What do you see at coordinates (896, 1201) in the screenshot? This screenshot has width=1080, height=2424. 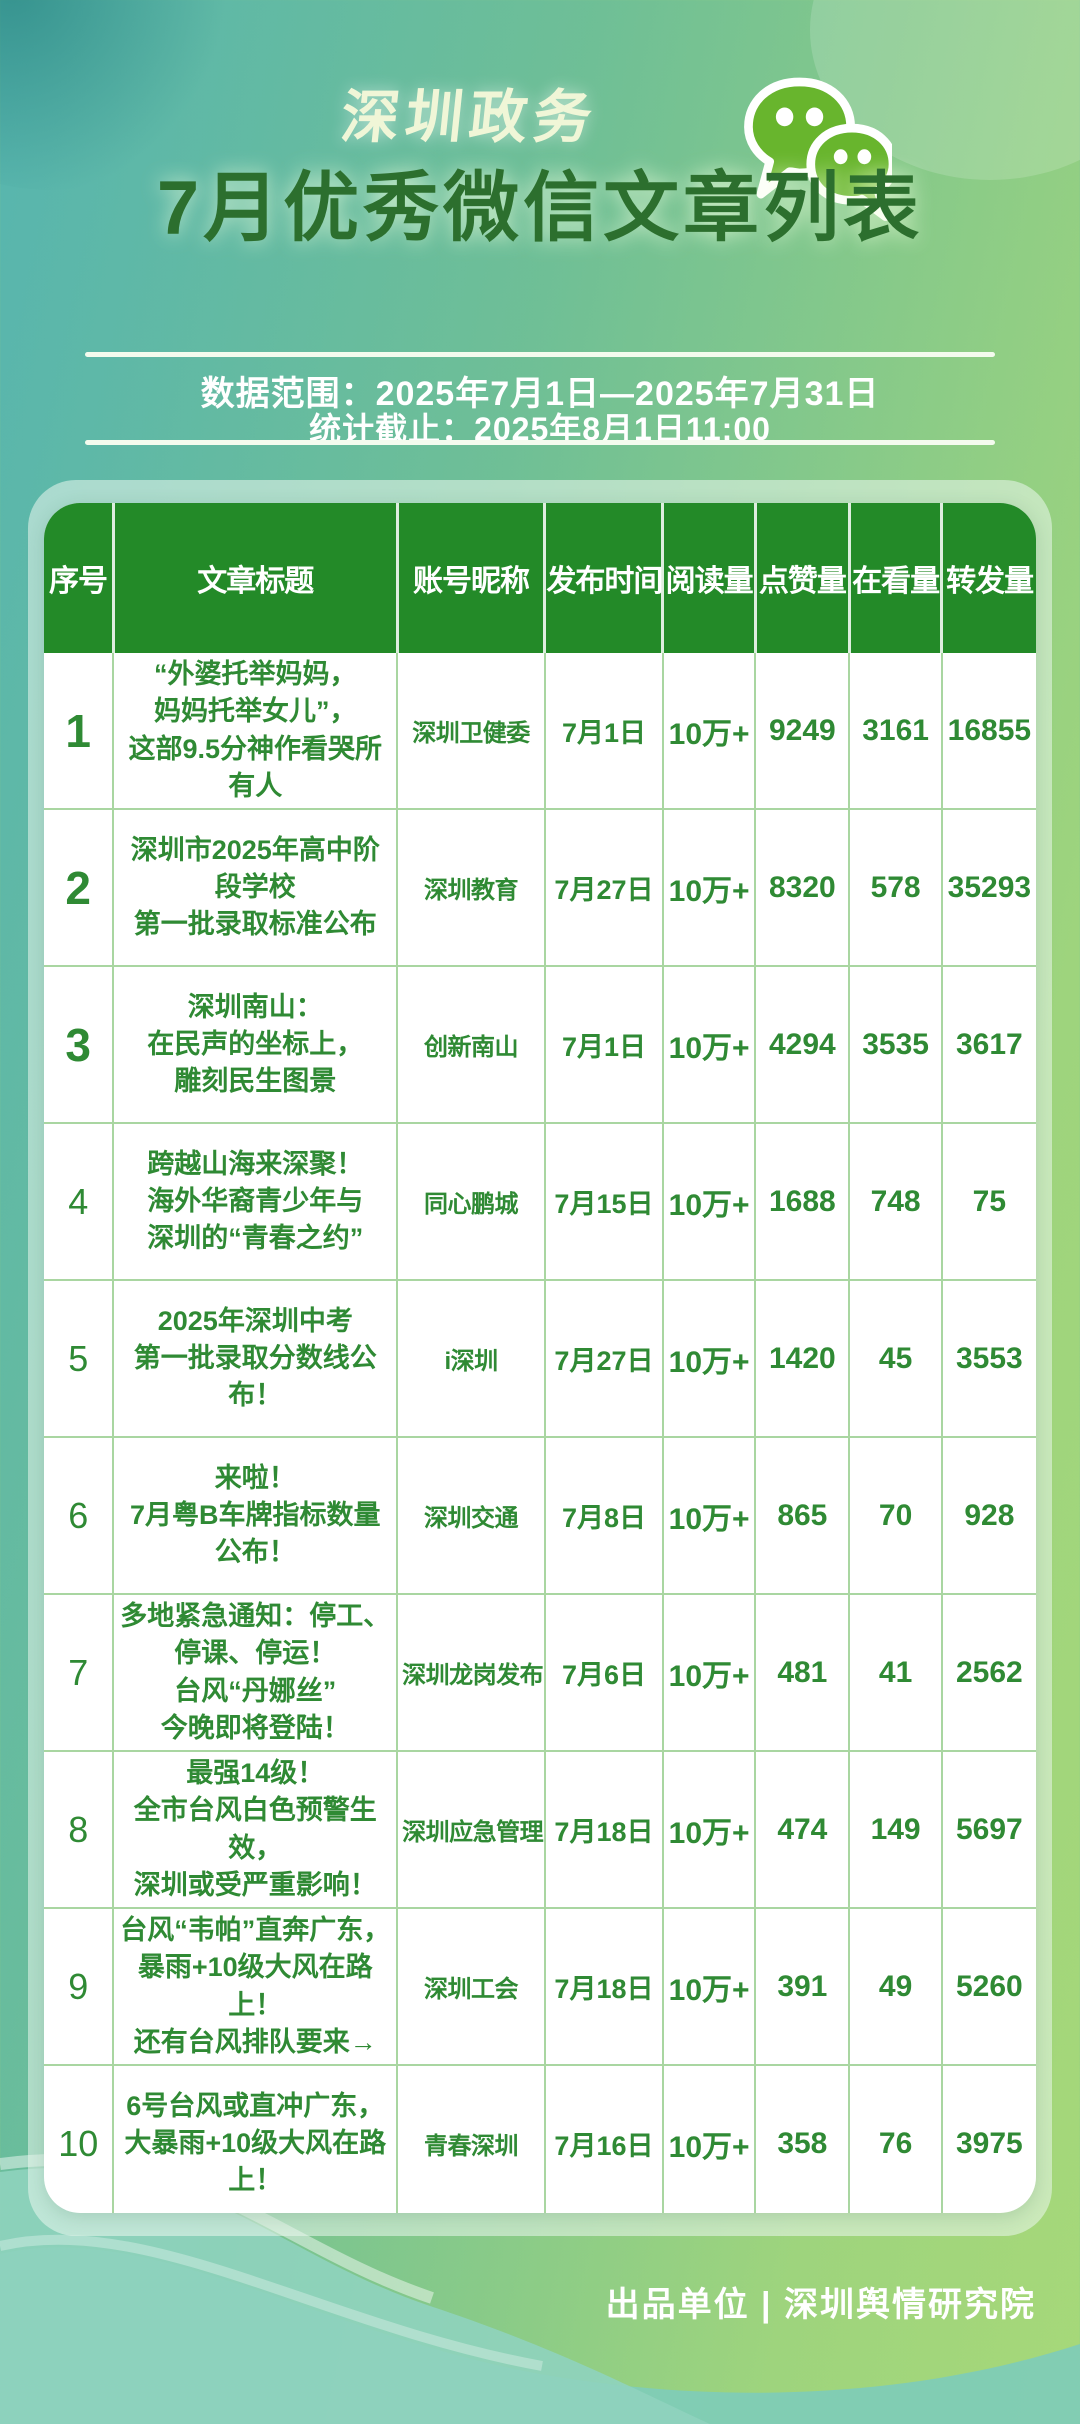 I see `cell-wow-count: 748` at bounding box center [896, 1201].